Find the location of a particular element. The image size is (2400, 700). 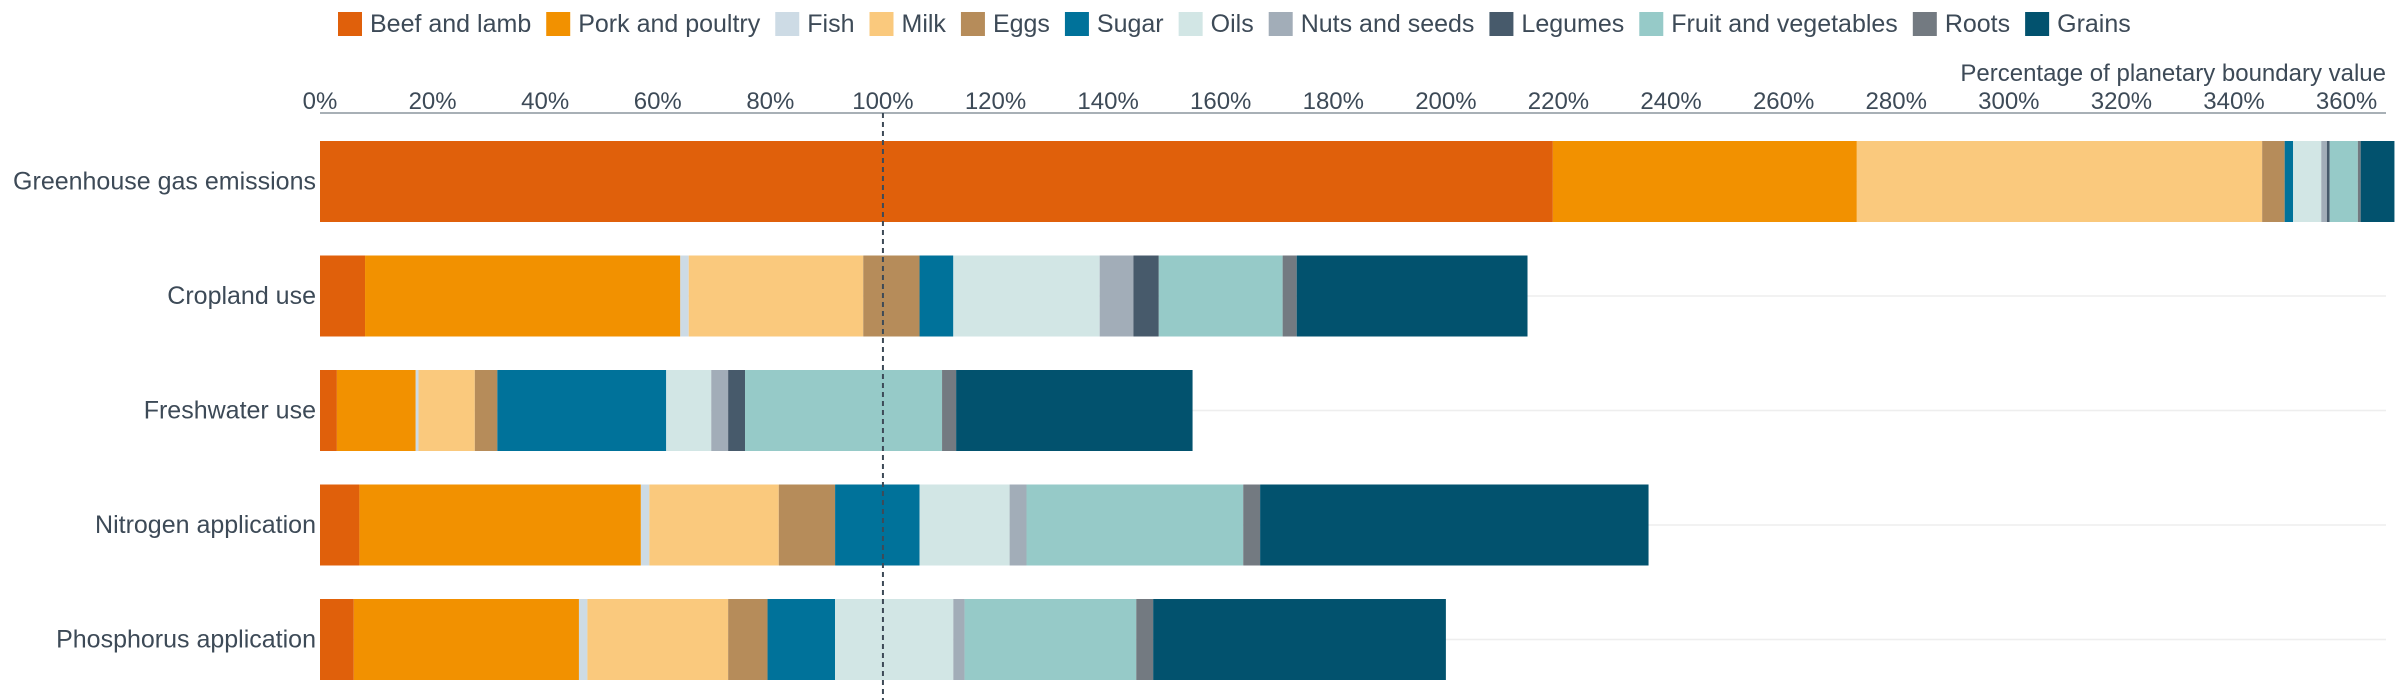

x-tick-label: 180% is located at coordinates (1333, 101).